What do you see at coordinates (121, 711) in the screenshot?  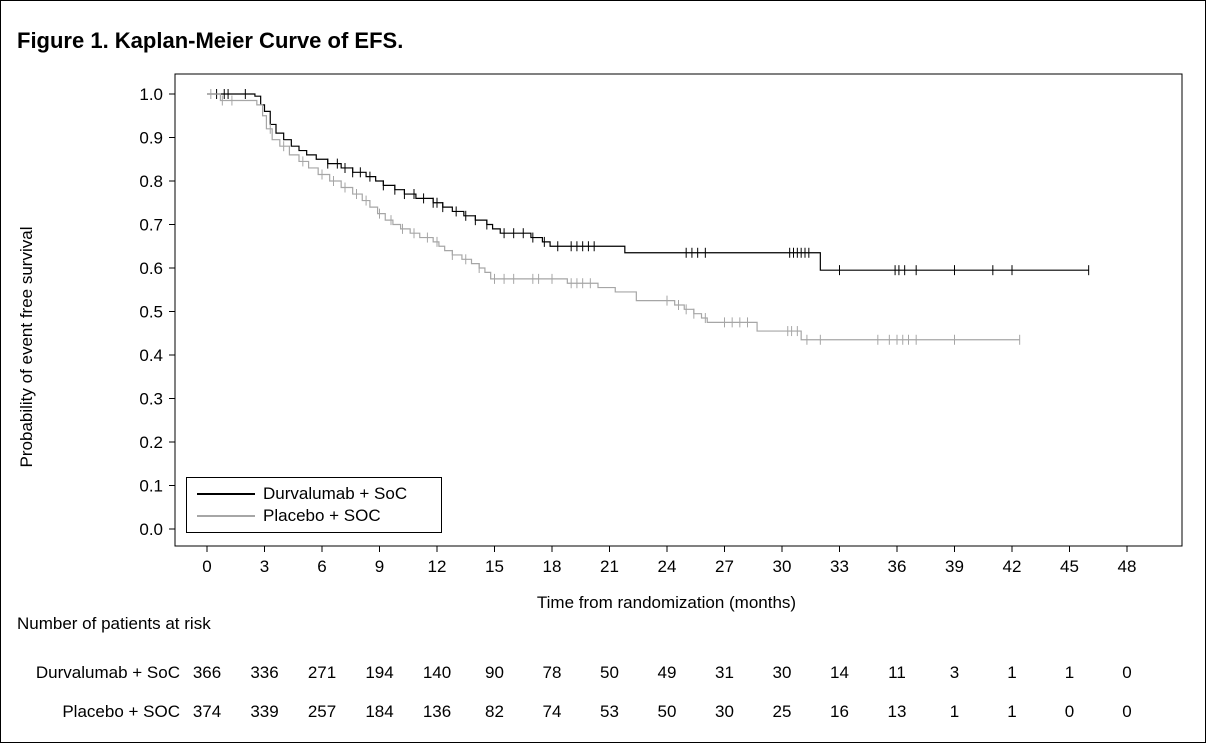 I see `risk-row-label: Placebo + SOC` at bounding box center [121, 711].